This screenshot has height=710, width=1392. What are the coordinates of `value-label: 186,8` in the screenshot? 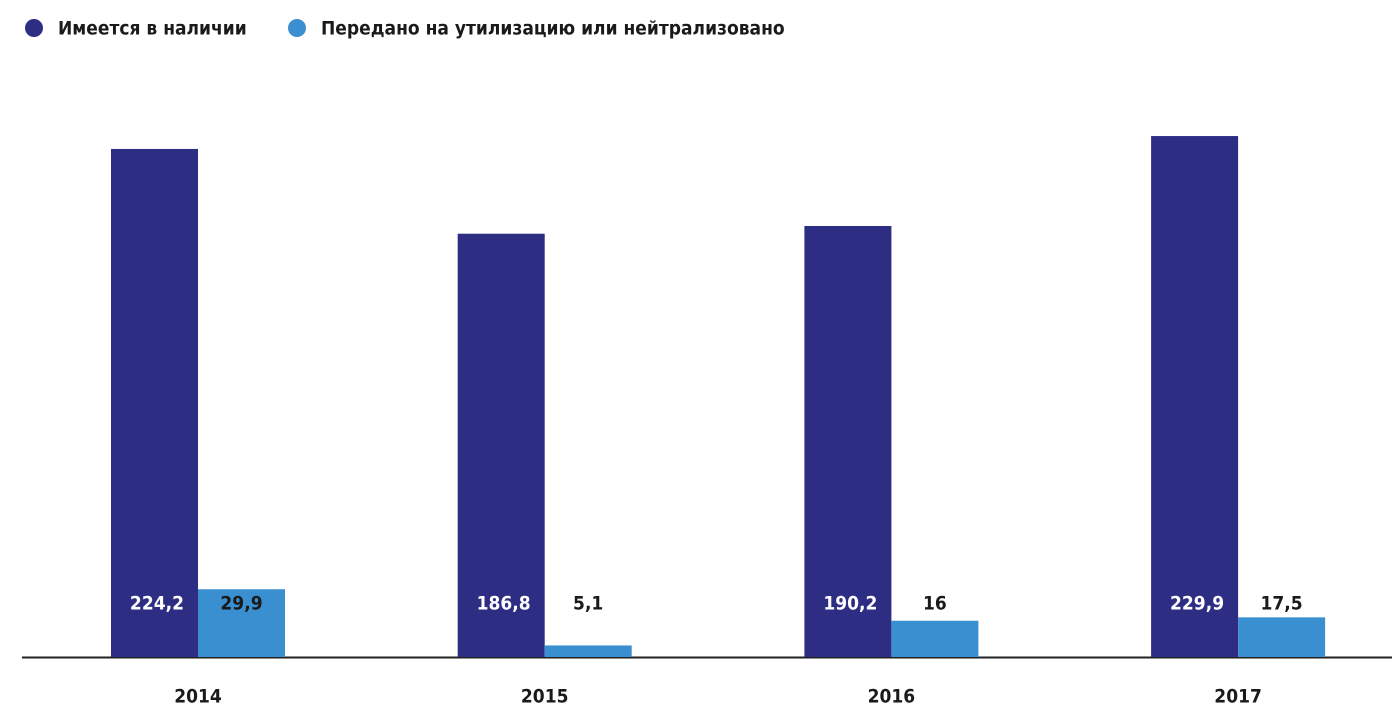 It's located at (504, 604).